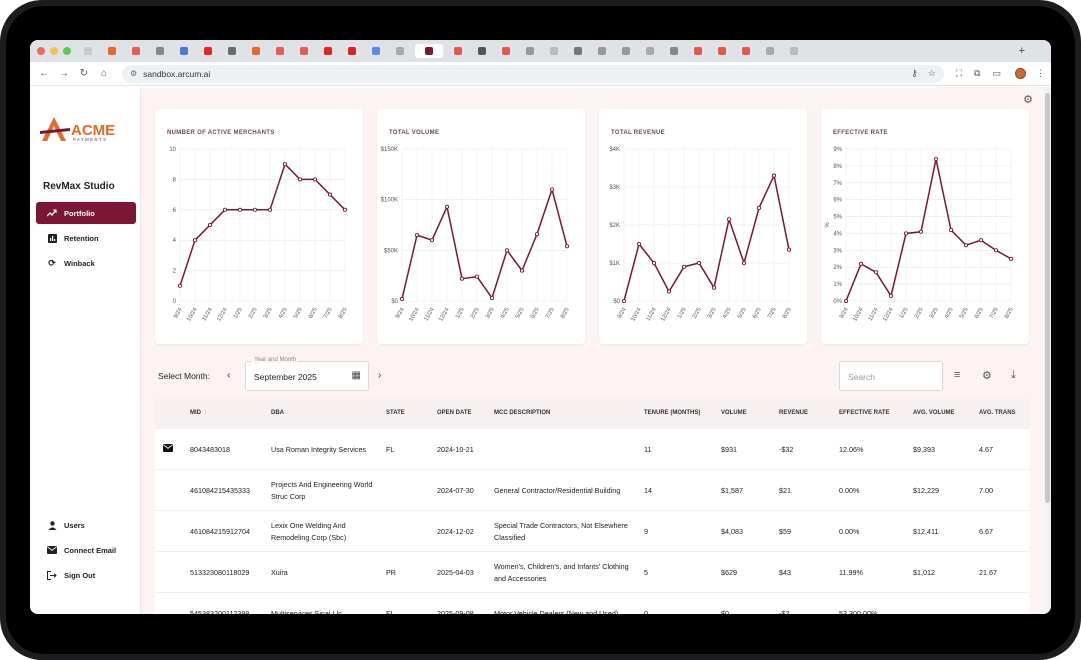 The height and width of the screenshot is (660, 1081). Describe the element at coordinates (1028, 100) in the screenshot. I see `settings-gear-icon: ⚙` at that location.